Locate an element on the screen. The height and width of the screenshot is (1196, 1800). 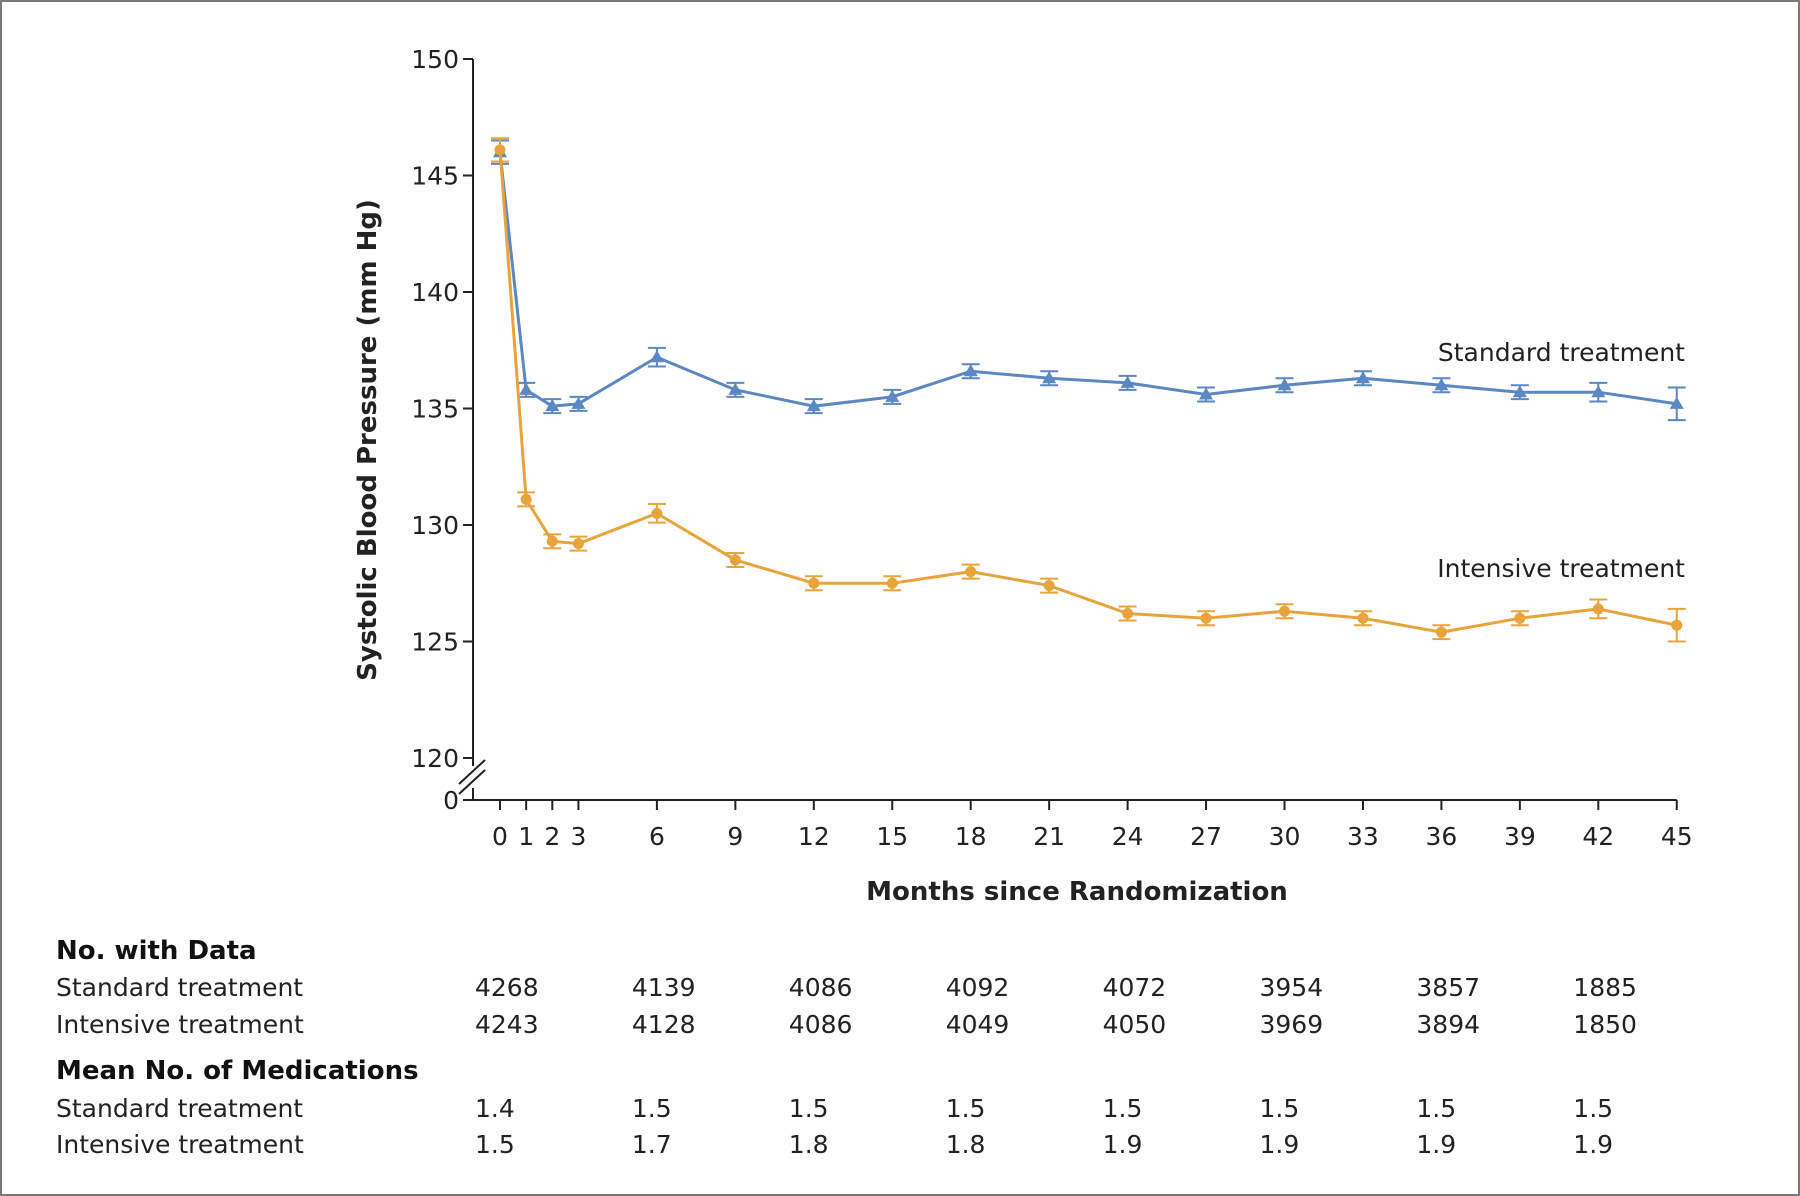
x-tick-label: 30 is located at coordinates (1285, 836).